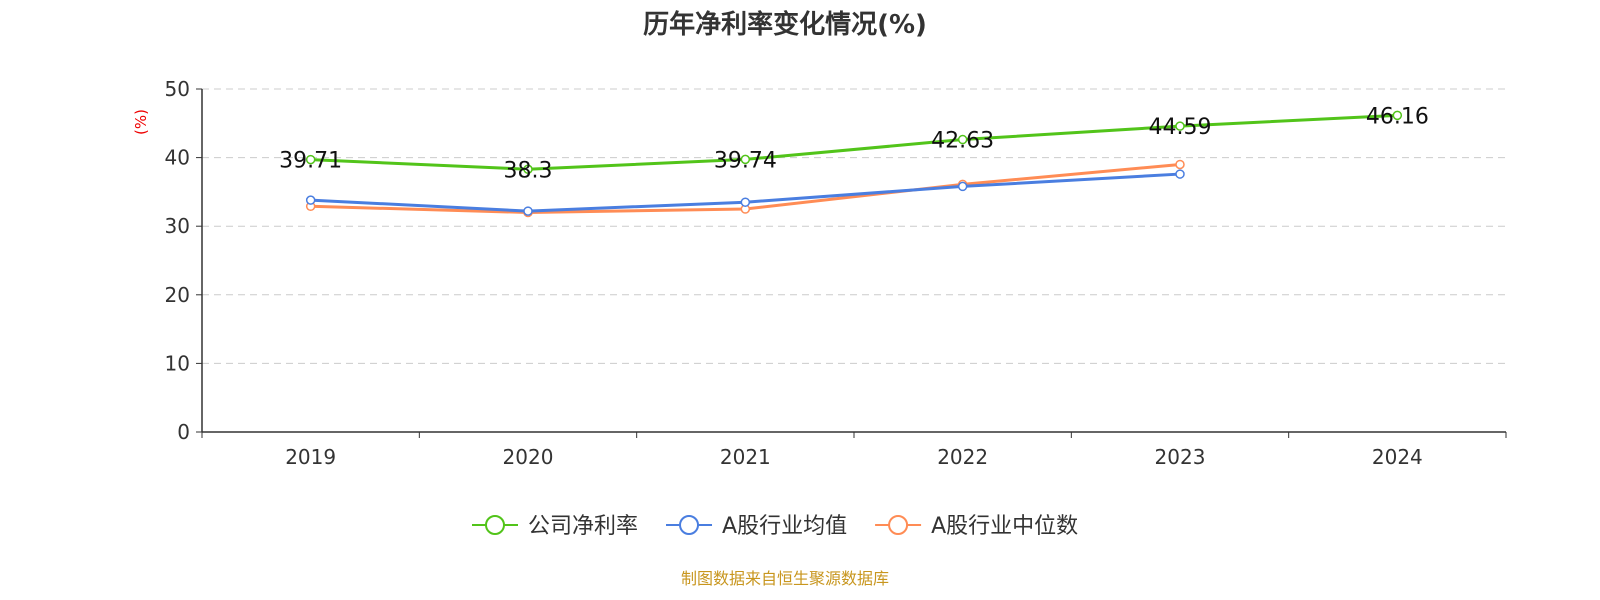 This screenshot has width=1600, height=600. I want to click on y-tick-label: 40, so click(177, 158).